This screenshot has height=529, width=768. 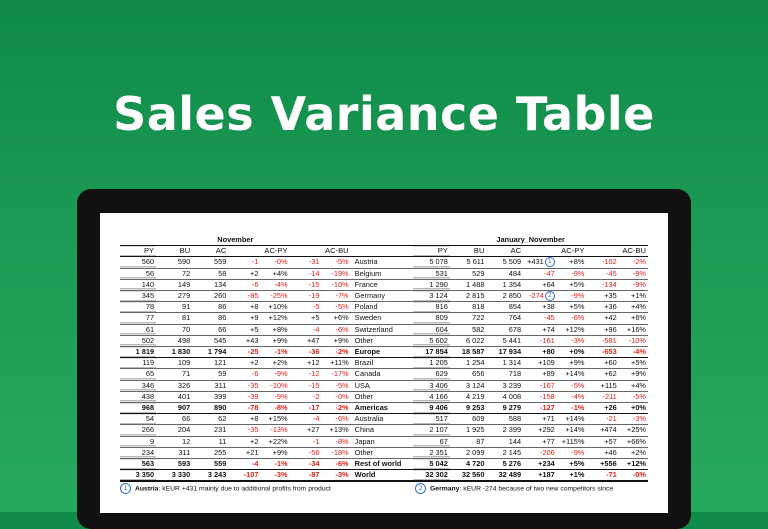 What do you see at coordinates (633, 397) in the screenshot?
I see `ytd-ac-bu-pct: -5%` at bounding box center [633, 397].